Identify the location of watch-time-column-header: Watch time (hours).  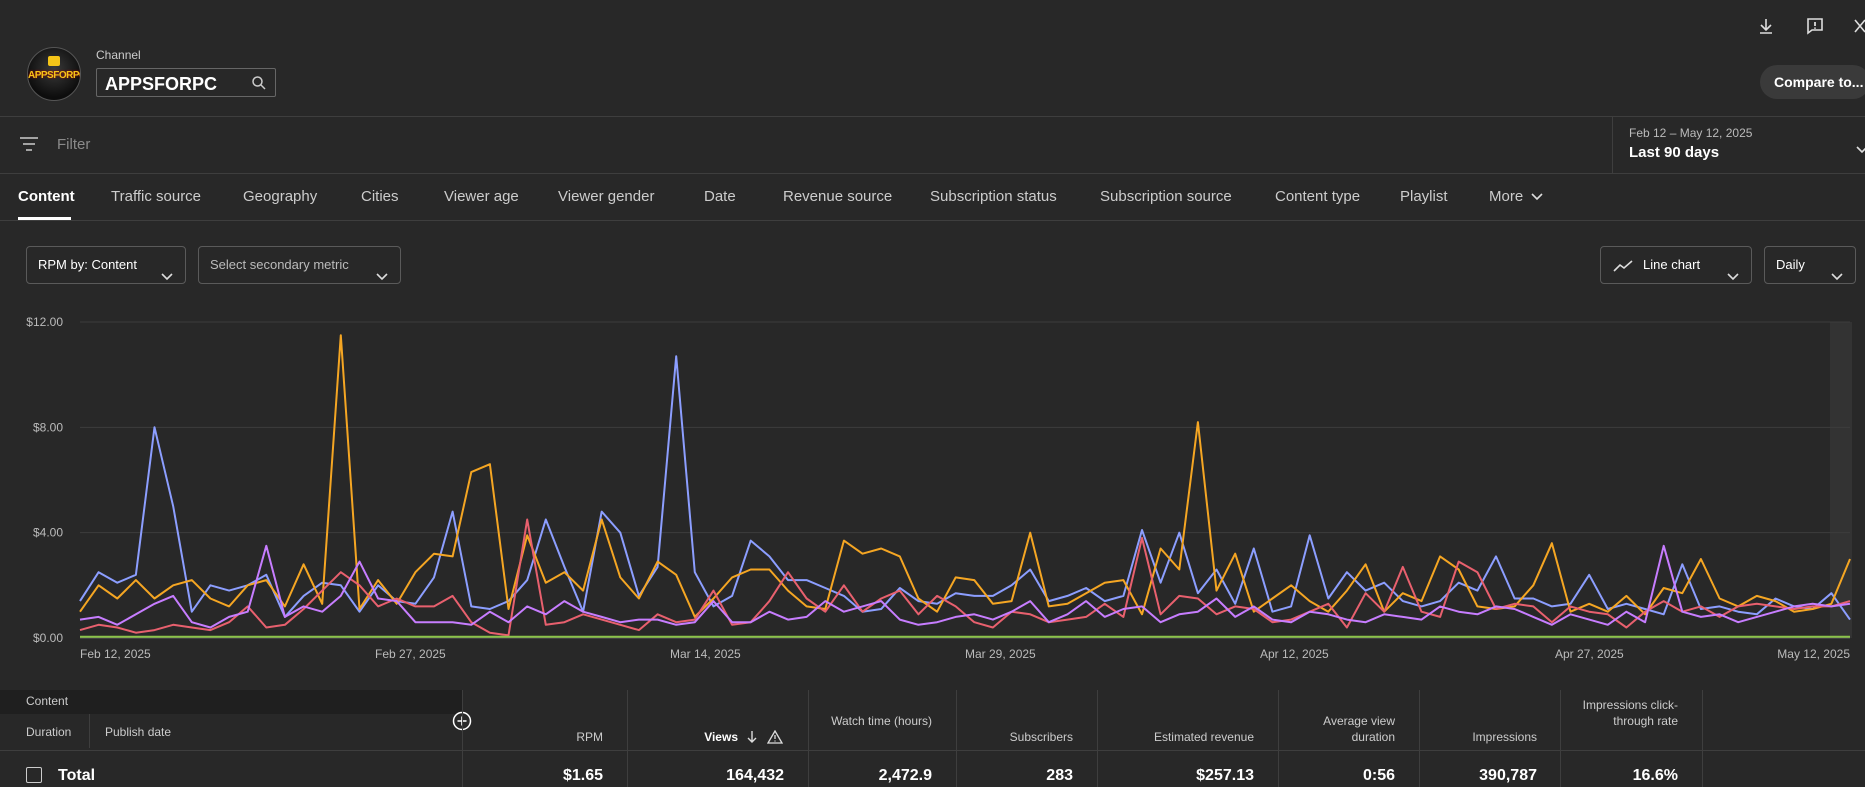
(881, 721).